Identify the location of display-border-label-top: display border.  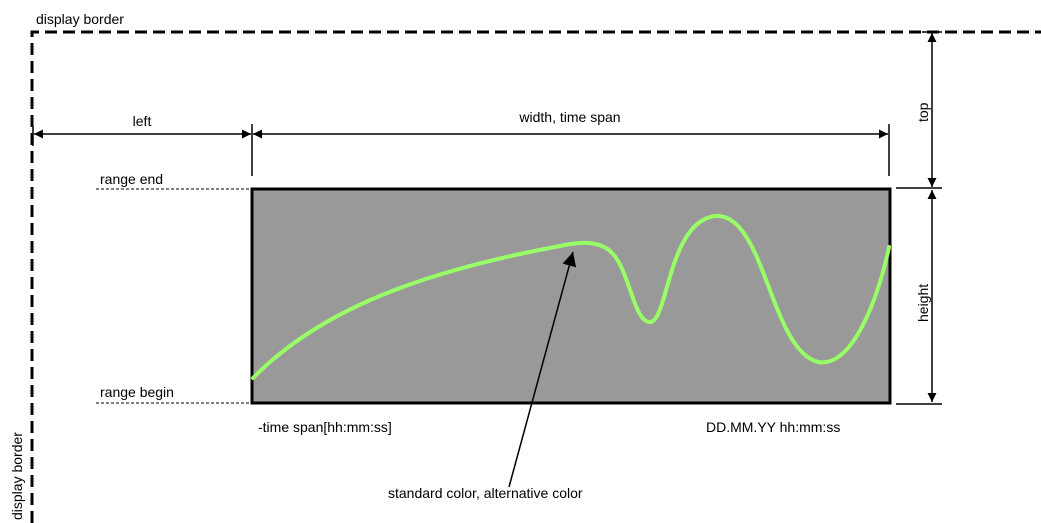
(80, 19).